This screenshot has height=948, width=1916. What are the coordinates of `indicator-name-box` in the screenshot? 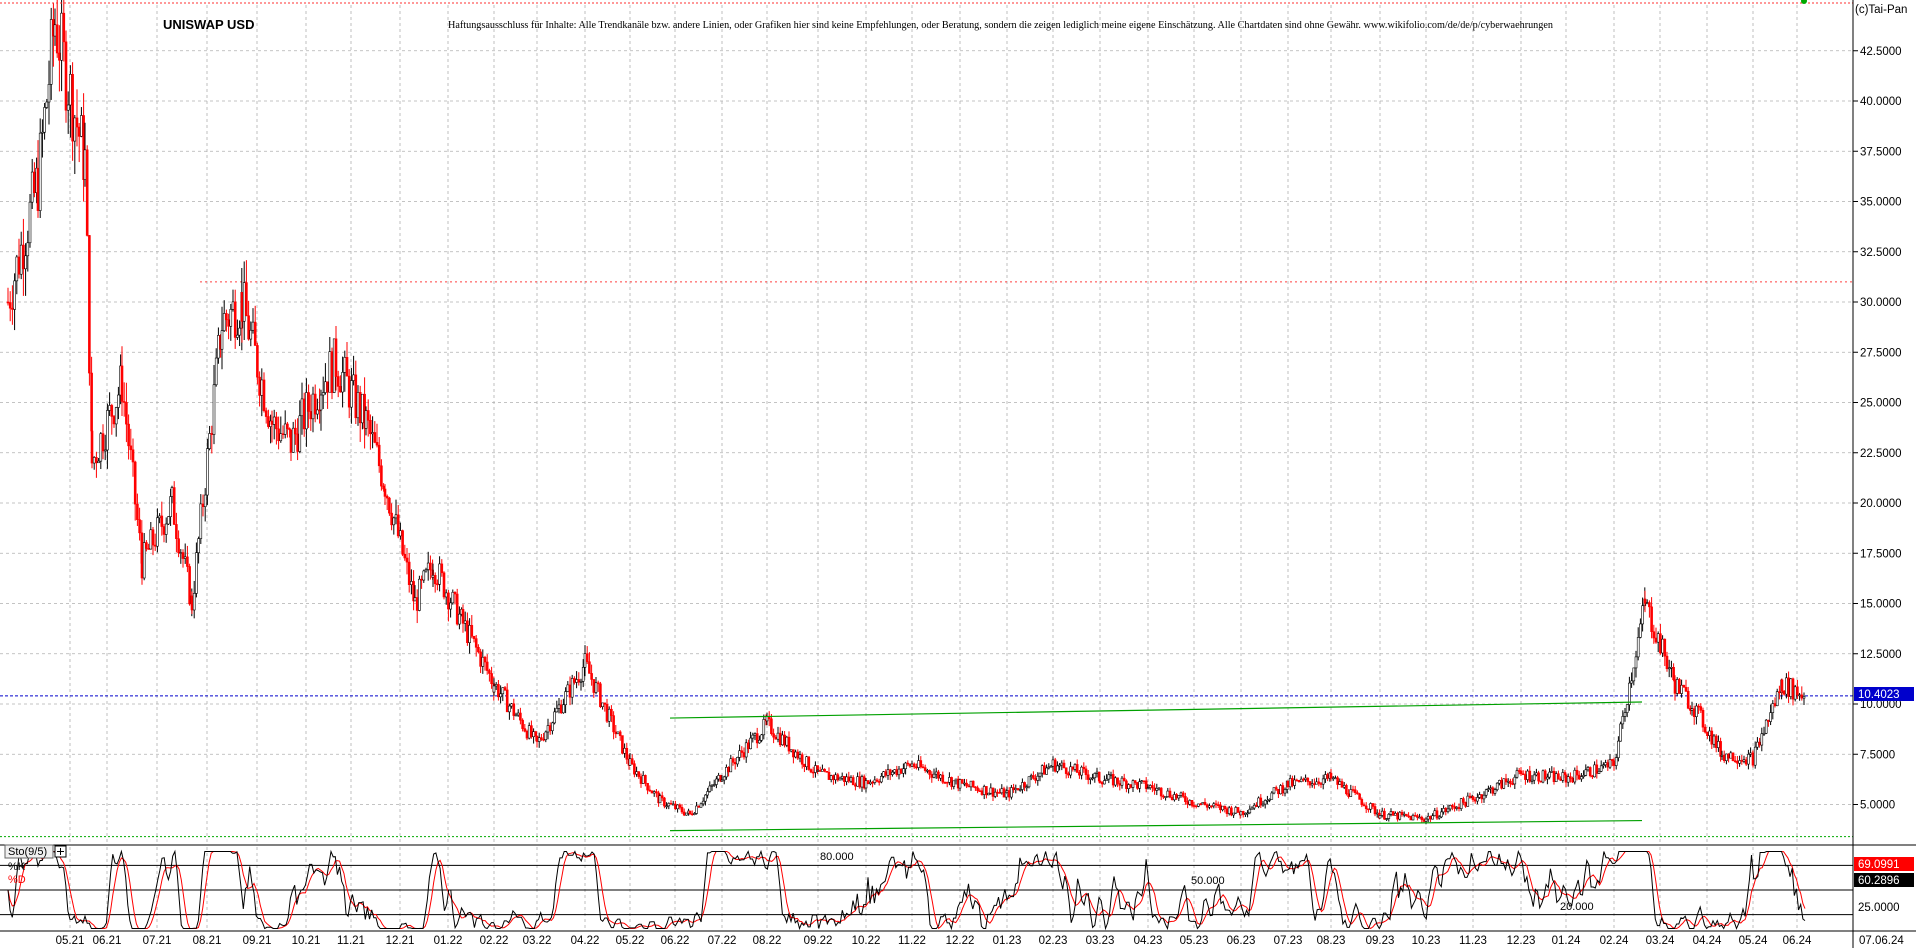 It's located at (29, 851).